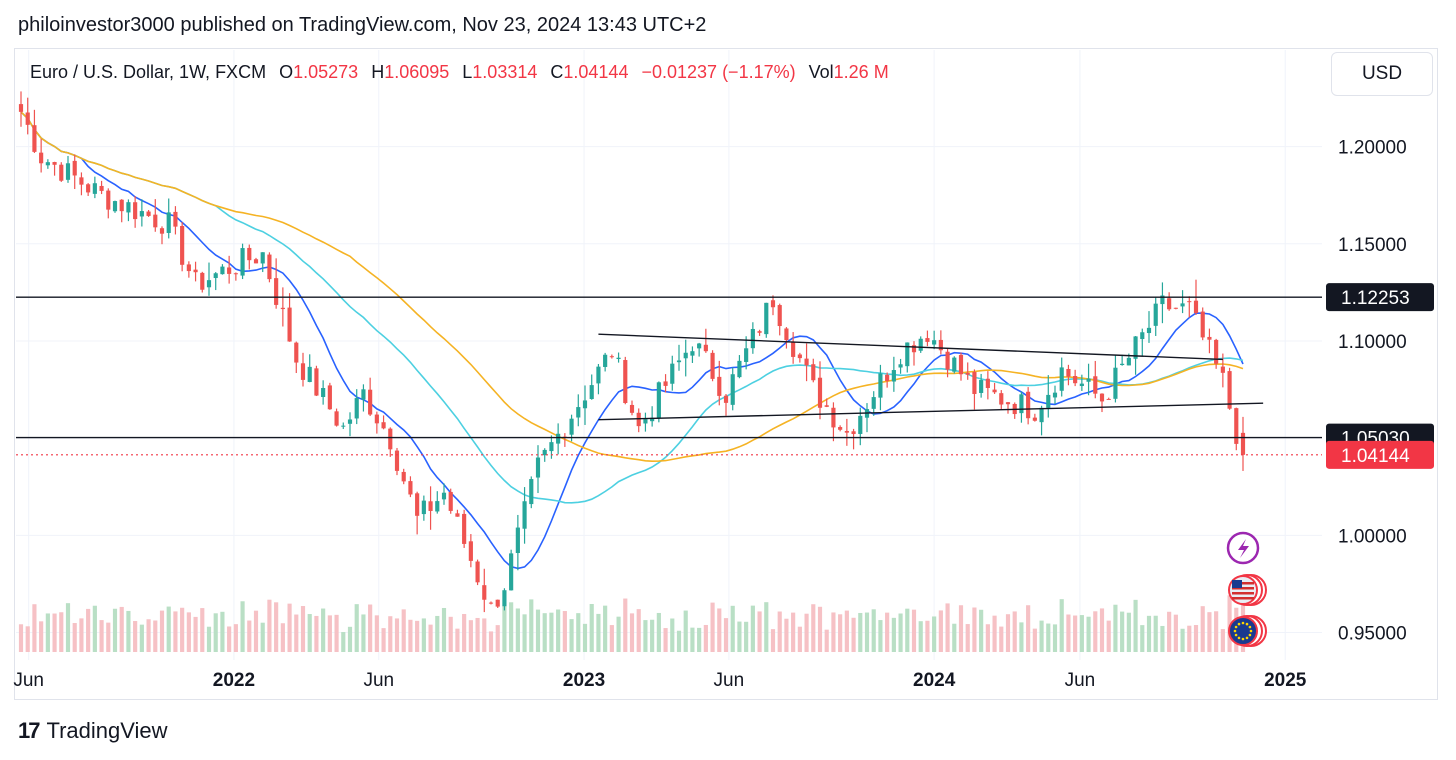  I want to click on price-label-text: 1.12253, so click(1375, 298).